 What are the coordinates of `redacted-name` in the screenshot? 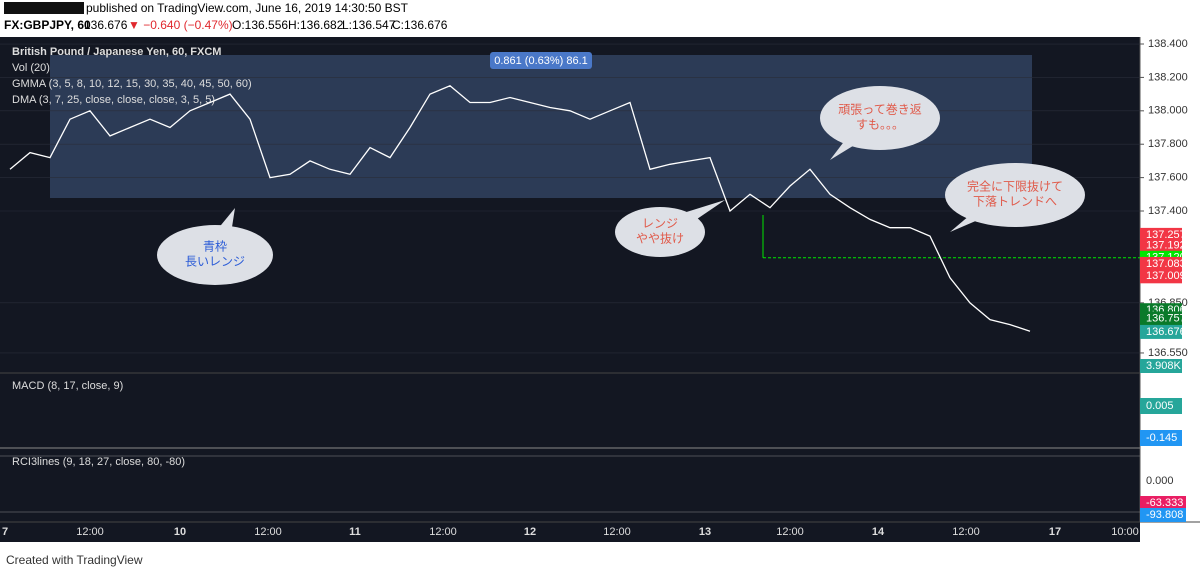 It's located at (44, 8).